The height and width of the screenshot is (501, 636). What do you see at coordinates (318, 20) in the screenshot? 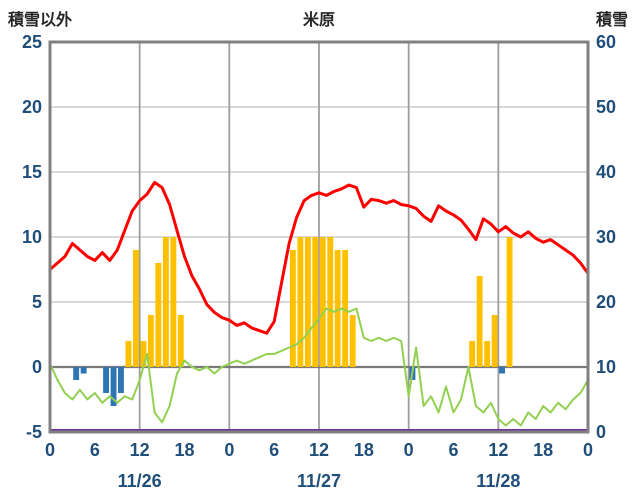
I see `station-title: 米原` at bounding box center [318, 20].